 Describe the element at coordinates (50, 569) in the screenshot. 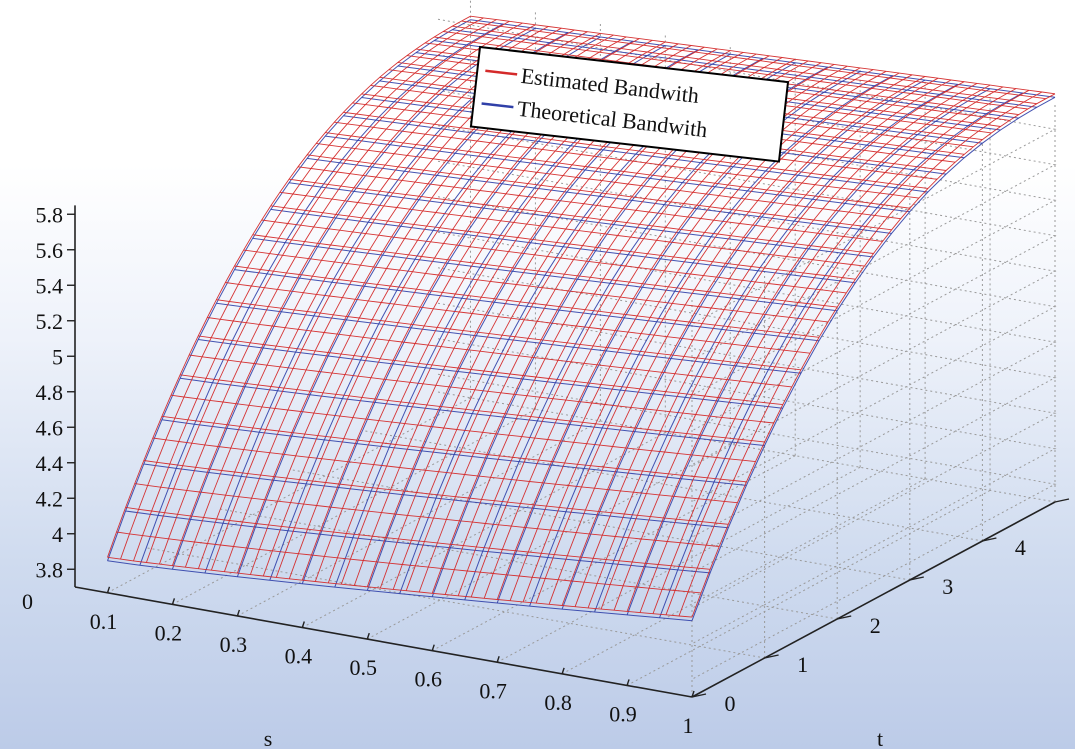

I see `z-tick-label: 3.8` at that location.